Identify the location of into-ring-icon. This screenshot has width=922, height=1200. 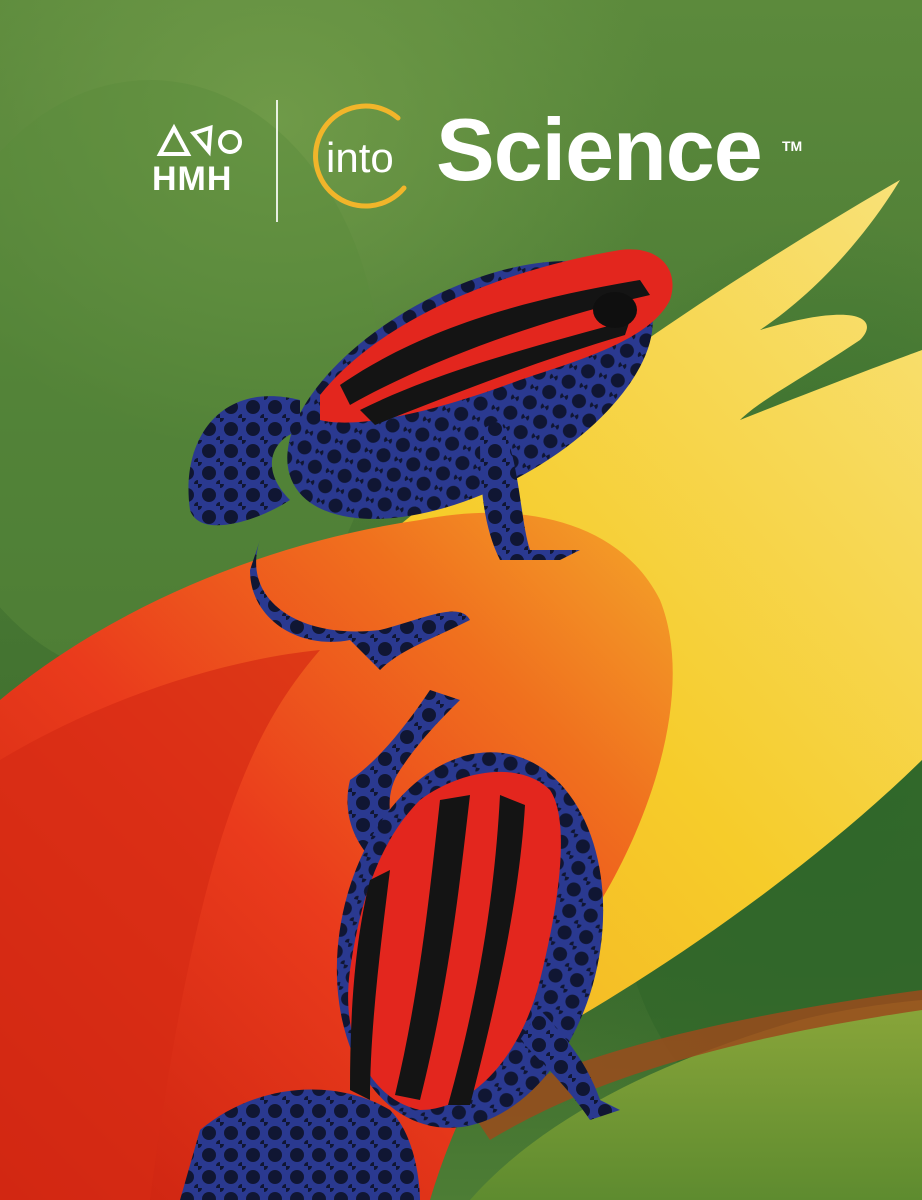
(360, 156).